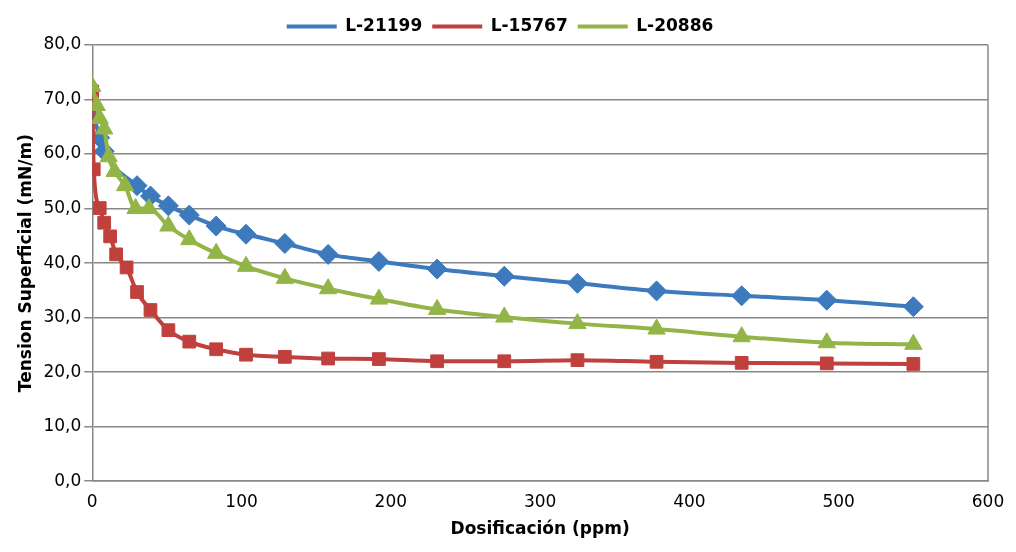  I want to click on legend-label: L-20886, so click(675, 24).